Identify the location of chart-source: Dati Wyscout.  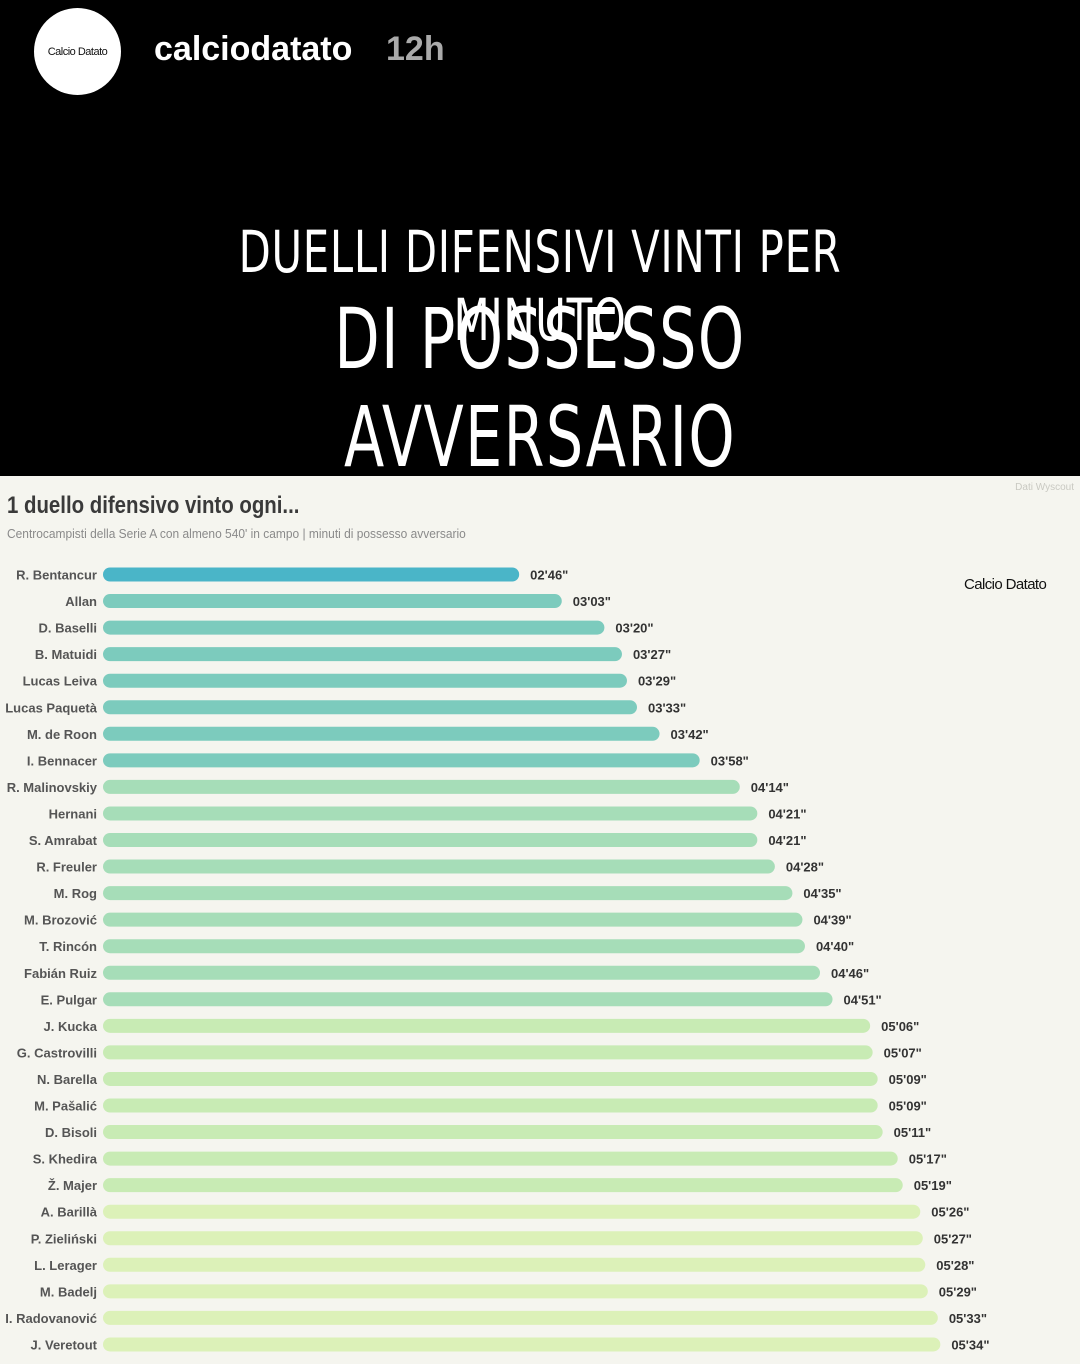
(1044, 487).